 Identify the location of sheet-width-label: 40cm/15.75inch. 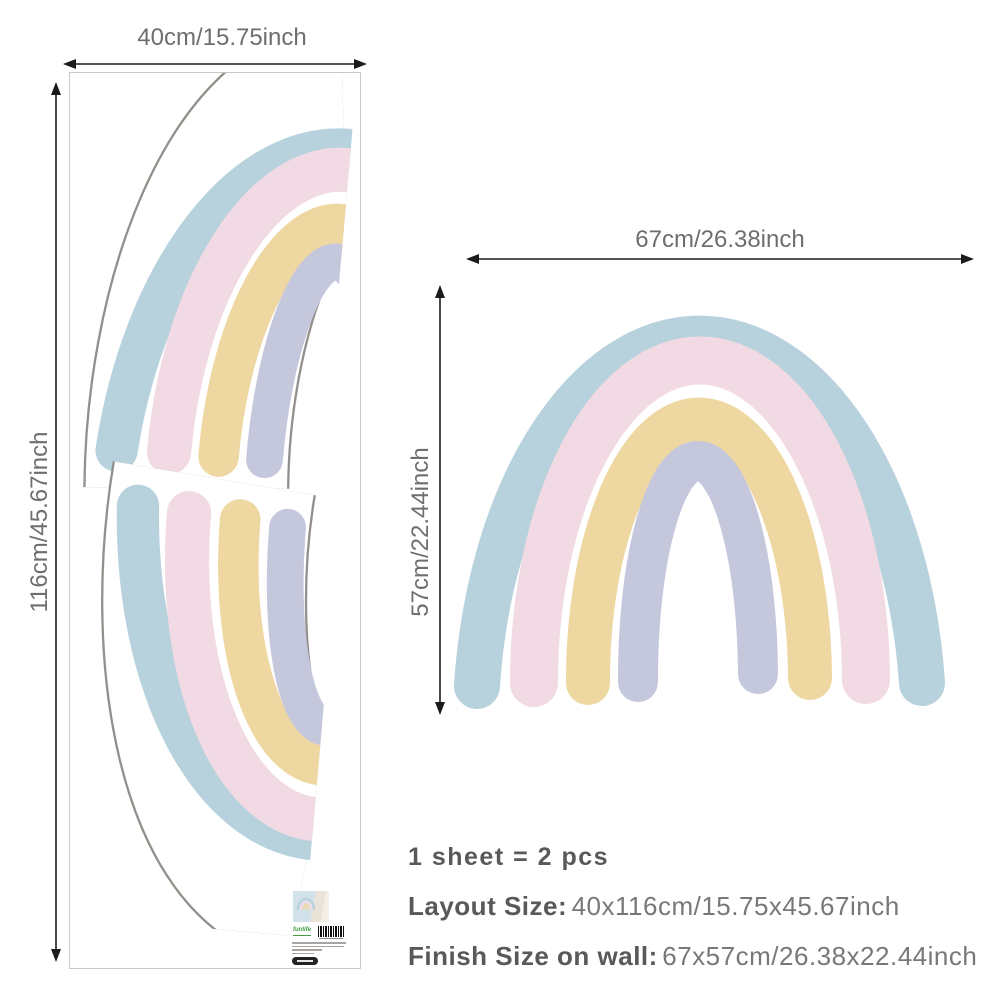
(222, 37).